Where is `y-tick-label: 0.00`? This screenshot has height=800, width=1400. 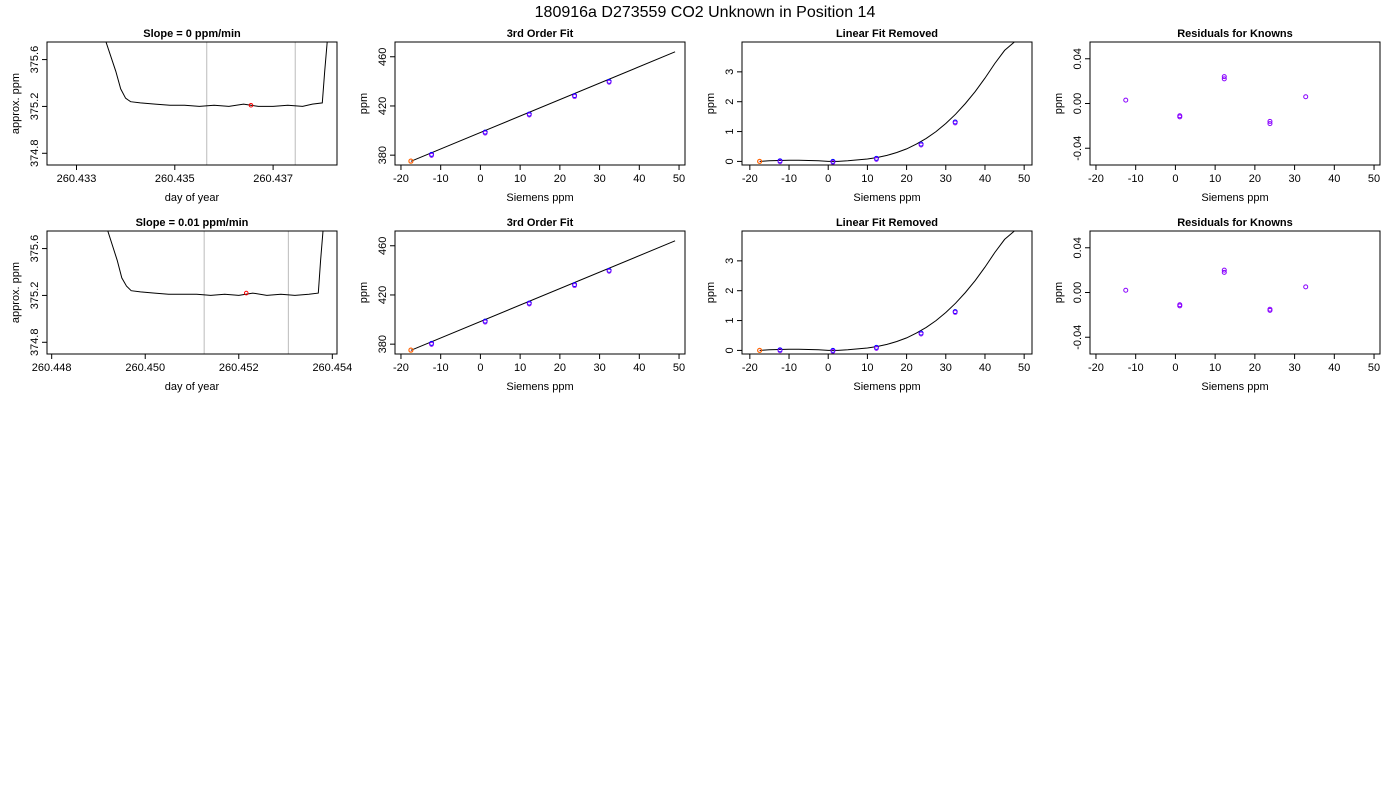 y-tick-label: 0.00 is located at coordinates (1078, 292).